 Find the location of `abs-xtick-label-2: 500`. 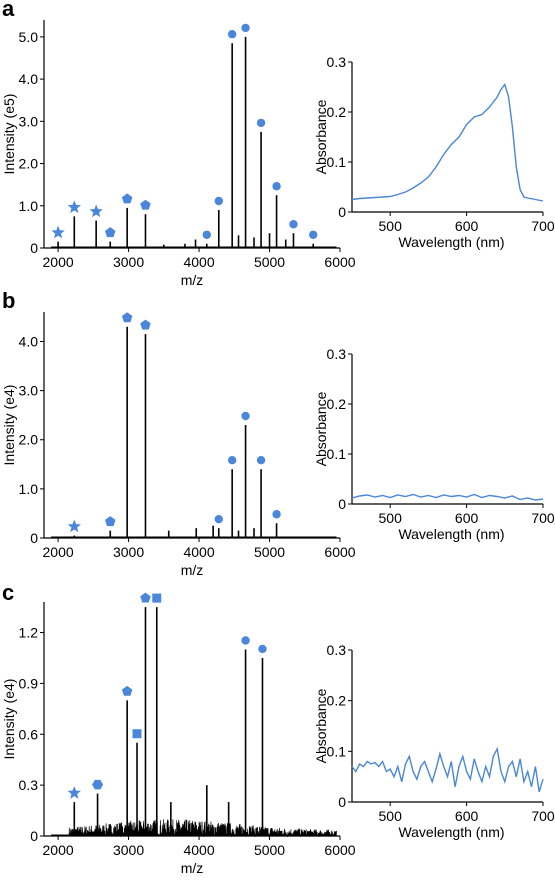

abs-xtick-label-2: 500 is located at coordinates (391, 816).